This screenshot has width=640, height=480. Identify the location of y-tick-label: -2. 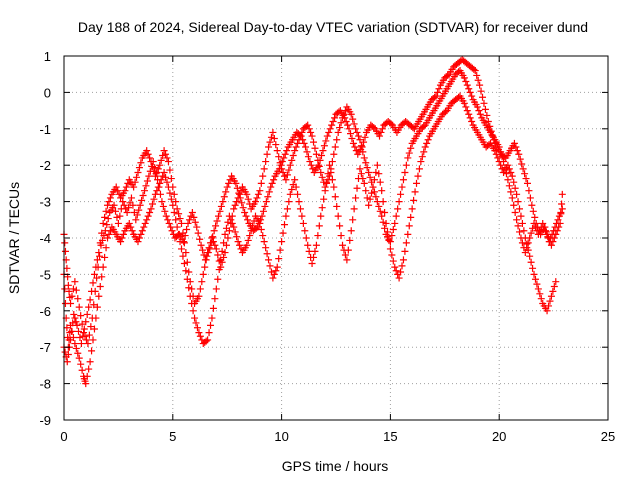
(45, 165).